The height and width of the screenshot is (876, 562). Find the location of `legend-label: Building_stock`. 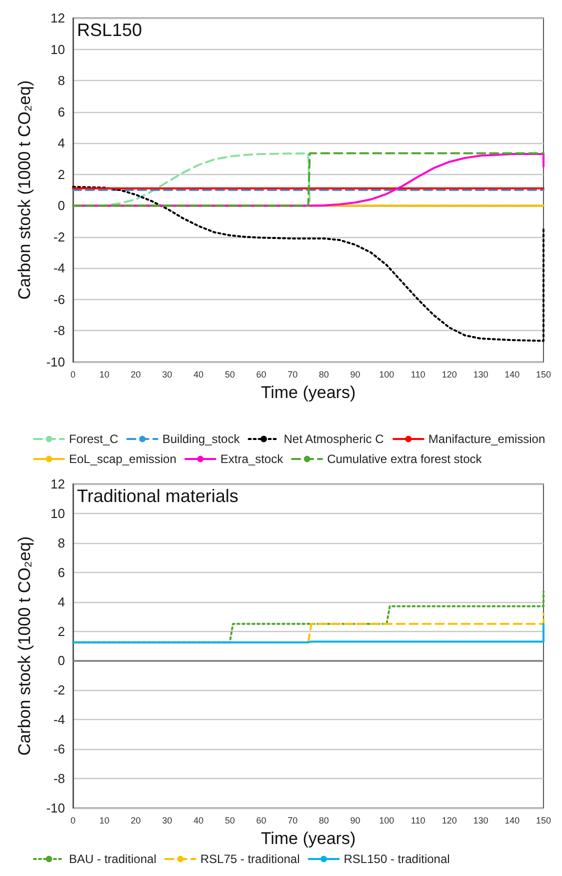

legend-label: Building_stock is located at coordinates (201, 439).